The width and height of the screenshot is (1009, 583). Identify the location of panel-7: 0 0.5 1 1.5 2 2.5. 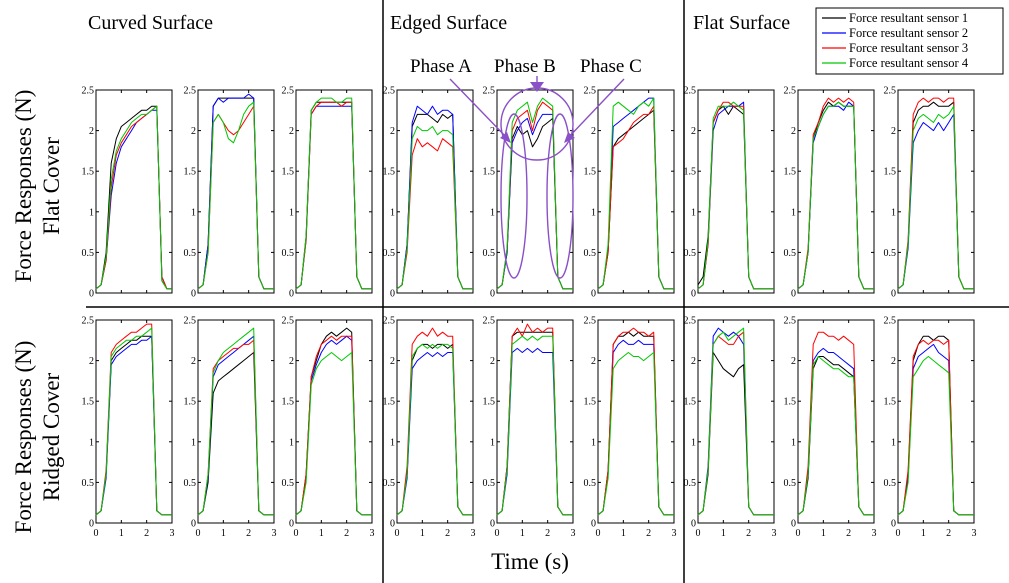
(729, 193).